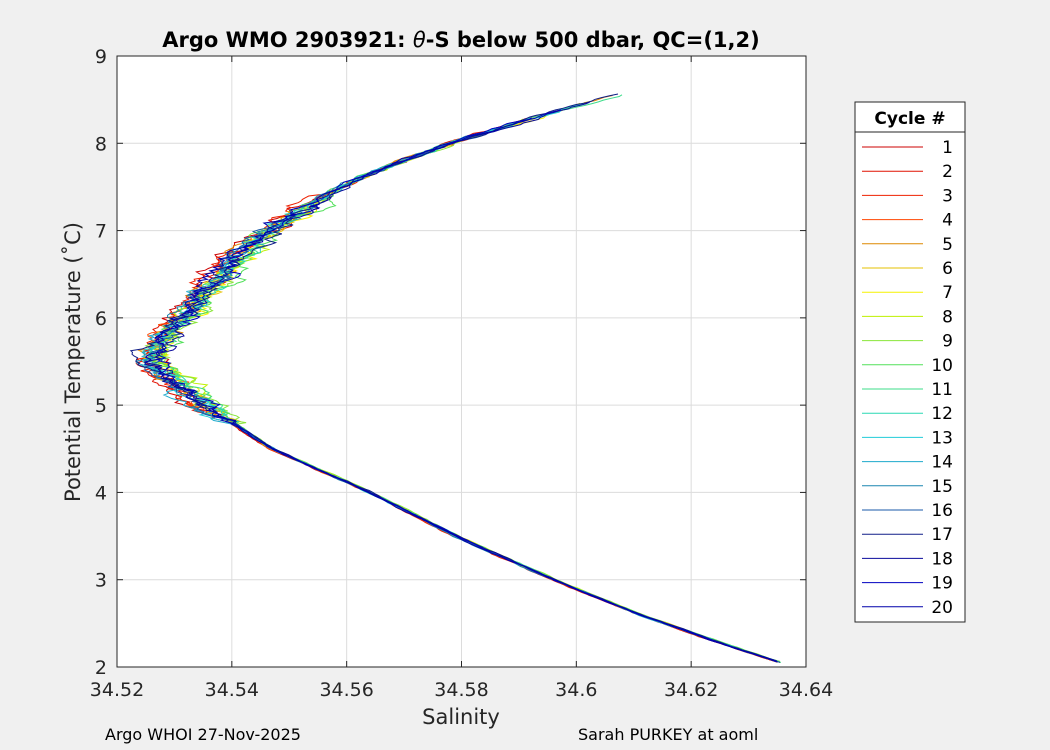 This screenshot has width=1050, height=750. I want to click on chart-title-theta: θ, so click(419, 40).